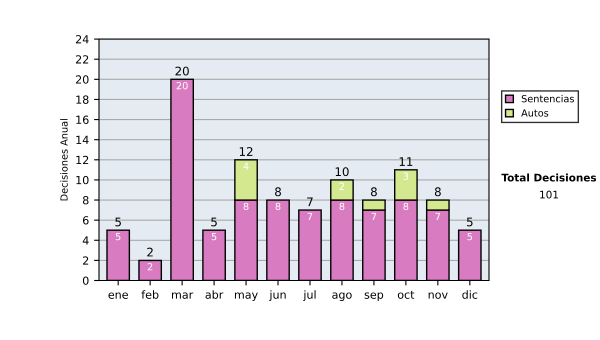 The image size is (600, 340). What do you see at coordinates (215, 294) in the screenshot?
I see `x-tick-label: abr` at bounding box center [215, 294].